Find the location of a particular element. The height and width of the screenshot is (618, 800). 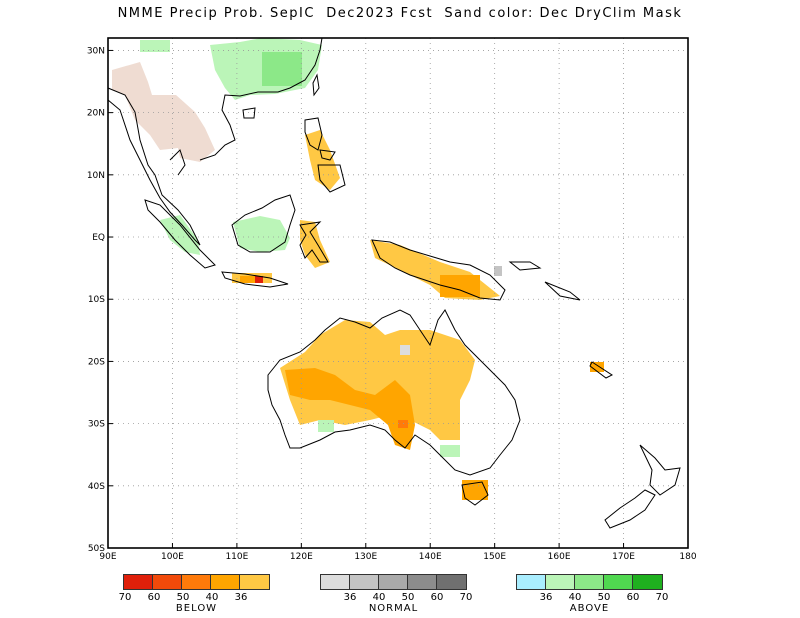

coastline-sumatra is located at coordinates (180, 234).